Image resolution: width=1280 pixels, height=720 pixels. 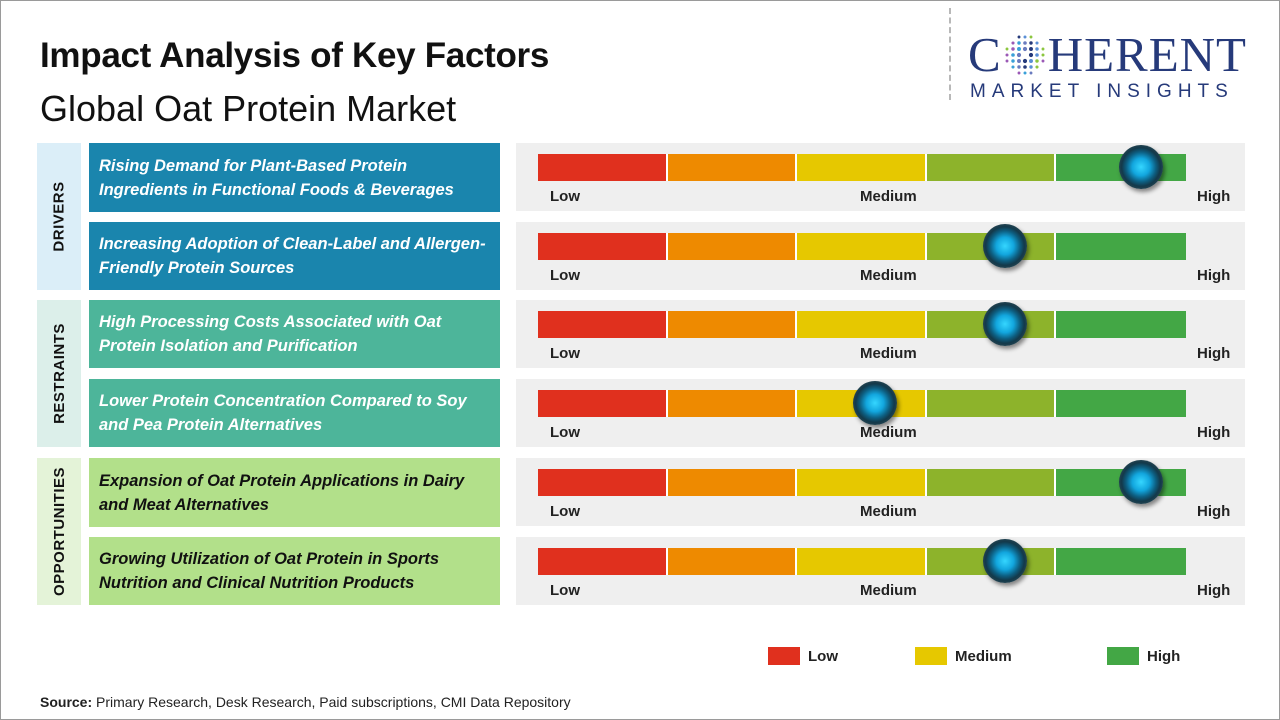 What do you see at coordinates (295, 55) in the screenshot?
I see `page-title: Impact Analysis of Key Factors` at bounding box center [295, 55].